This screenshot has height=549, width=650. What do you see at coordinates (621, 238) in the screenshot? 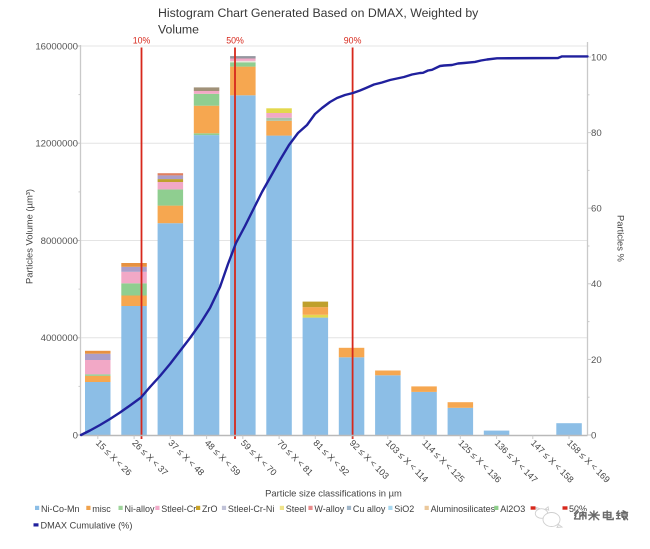
I see `svg-text: Particles %` at bounding box center [621, 238].